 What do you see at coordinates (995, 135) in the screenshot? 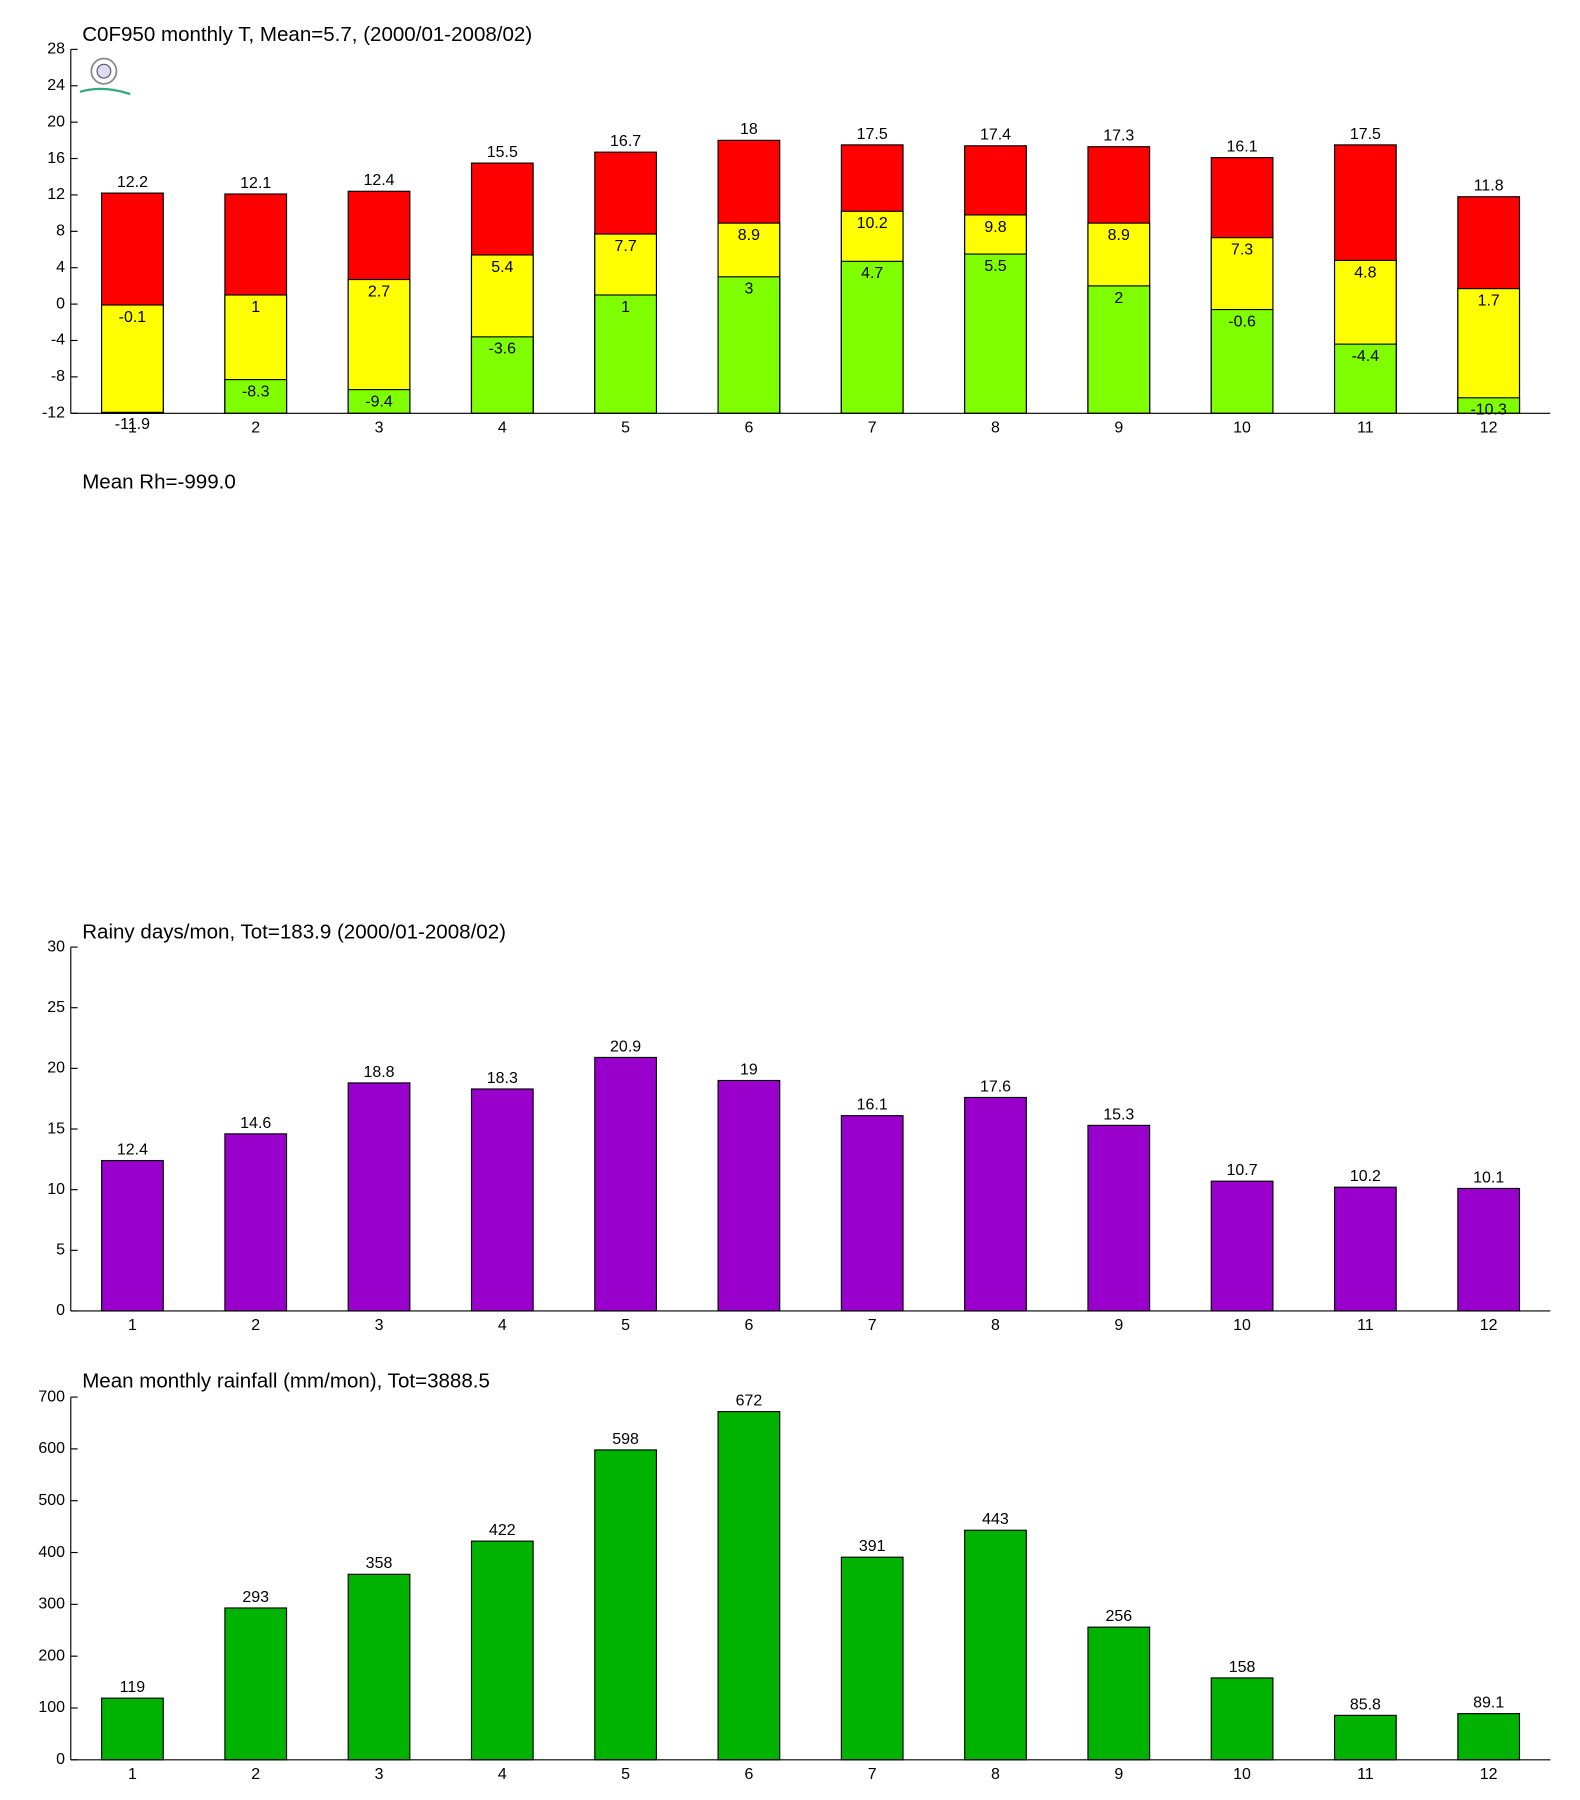
I see `data-label: 17.4` at bounding box center [995, 135].